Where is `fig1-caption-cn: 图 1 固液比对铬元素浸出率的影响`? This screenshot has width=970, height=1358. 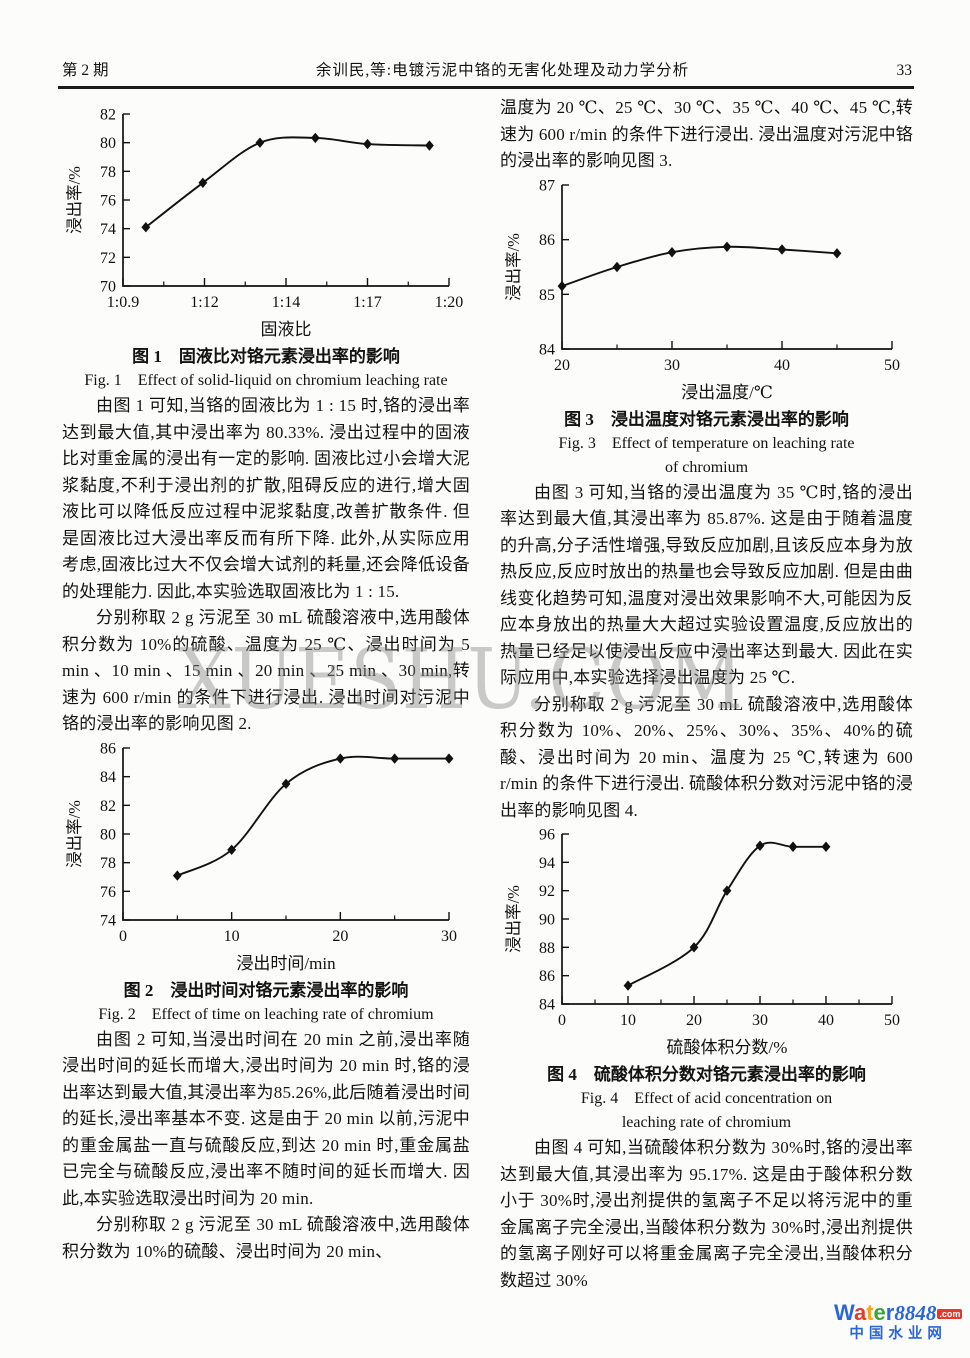 fig1-caption-cn: 图 1 固液比对铬元素浸出率的影响 is located at coordinates (266, 356).